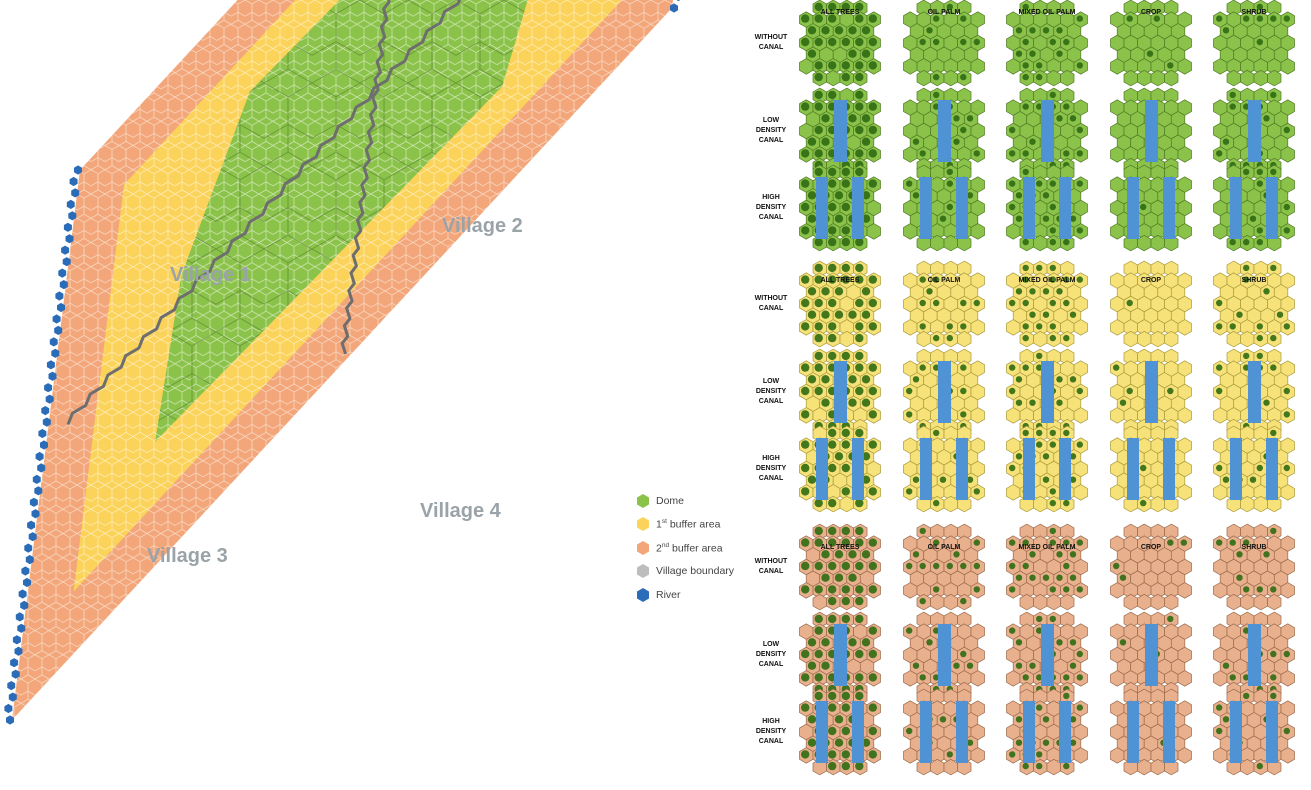  What do you see at coordinates (482, 226) in the screenshot?
I see `village-2-label: Village 2` at bounding box center [482, 226].